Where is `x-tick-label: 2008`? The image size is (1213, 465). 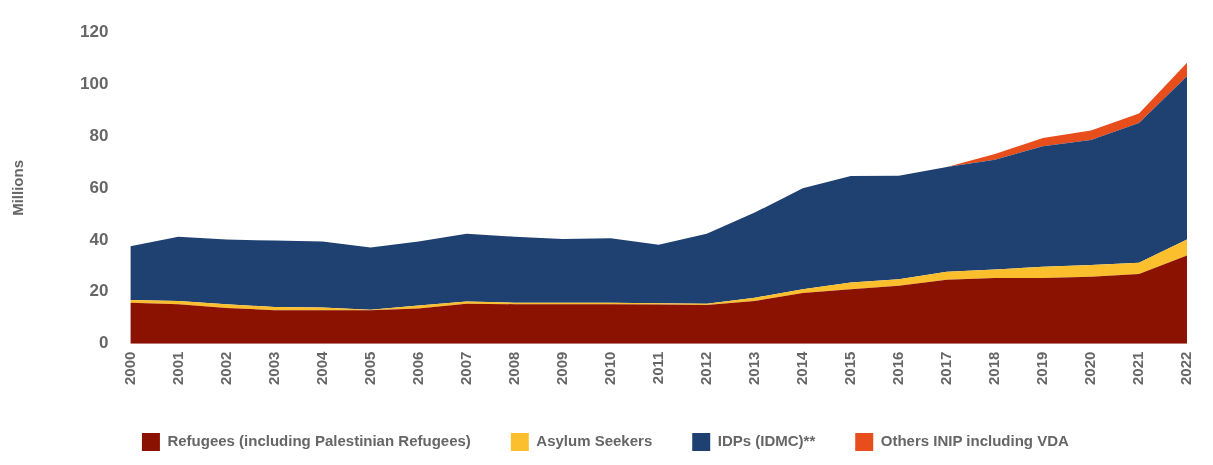 x-tick-label: 2008 is located at coordinates (513, 368).